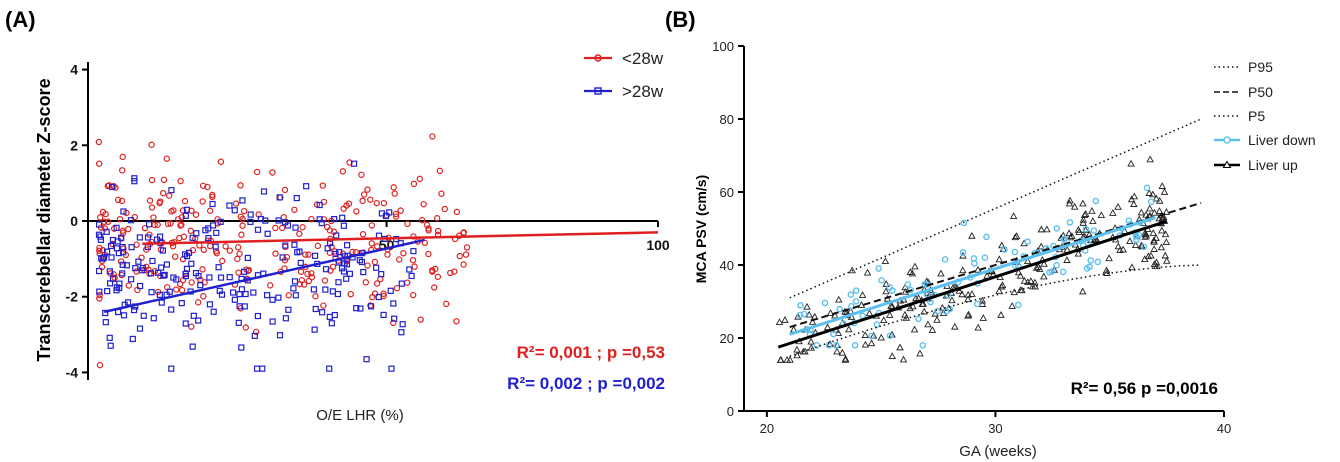 The image size is (1340, 462). Describe the element at coordinates (72, 297) in the screenshot. I see `panel-a-y-tick-label-3: -2` at that location.